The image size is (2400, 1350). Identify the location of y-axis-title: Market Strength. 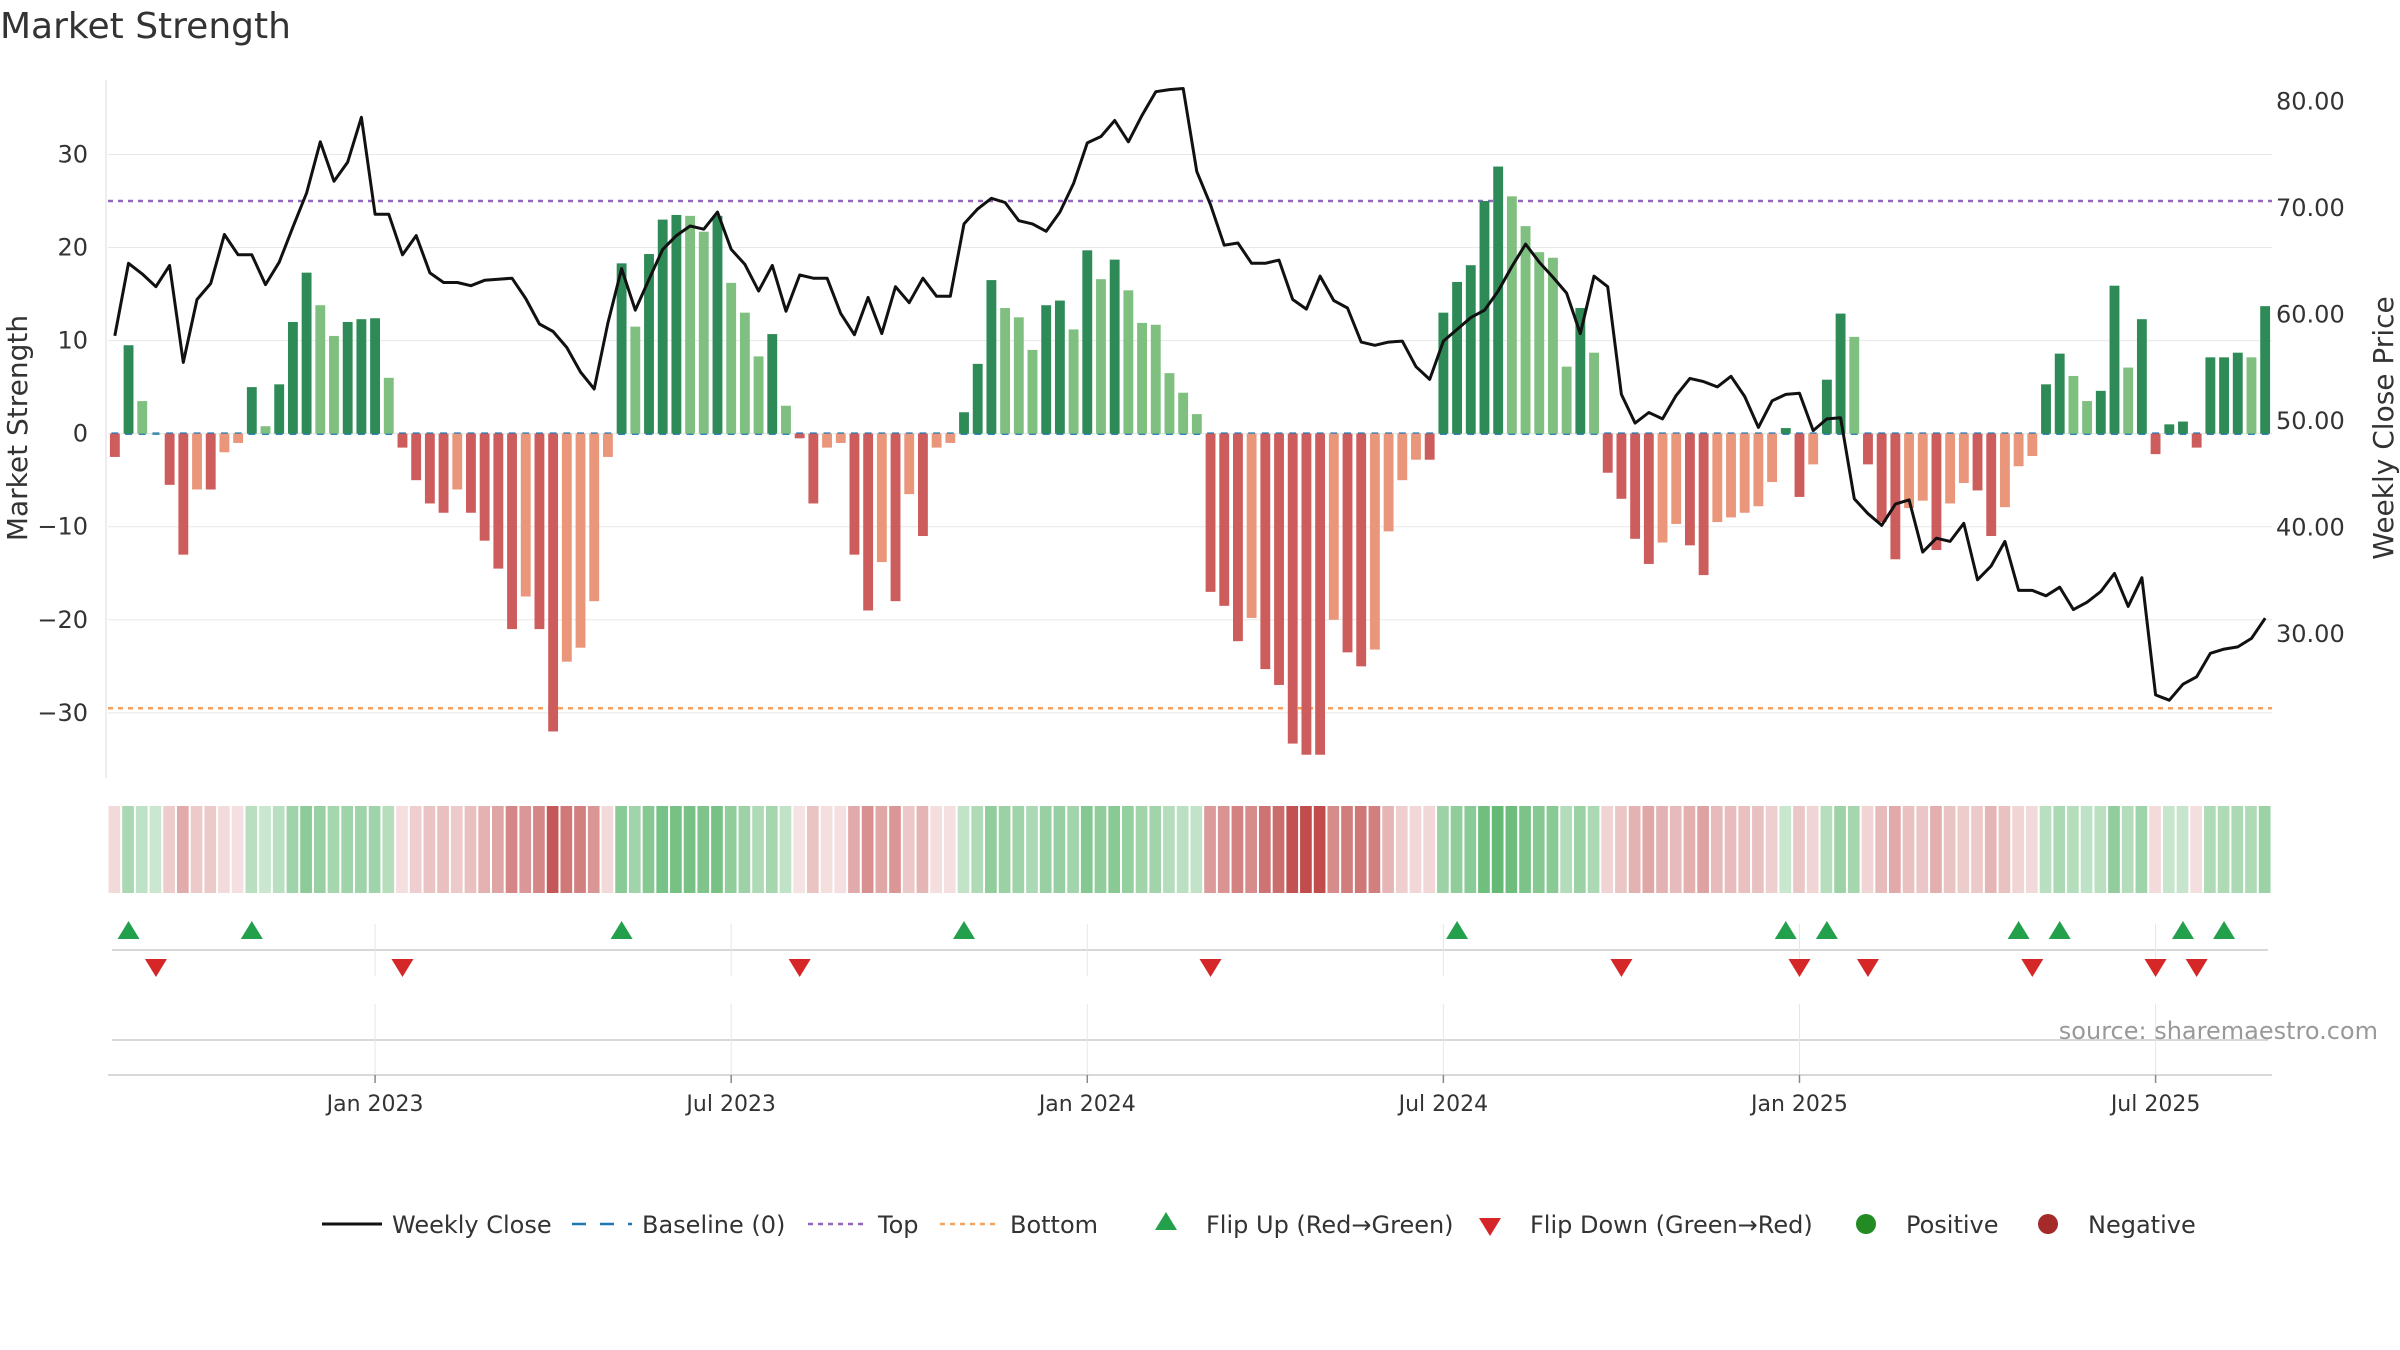
(17, 428).